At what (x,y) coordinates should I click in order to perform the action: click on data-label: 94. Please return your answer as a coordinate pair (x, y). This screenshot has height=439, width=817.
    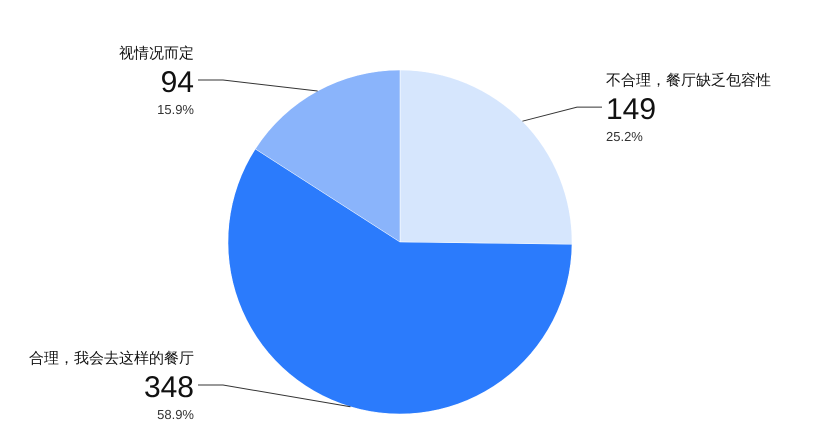
    Looking at the image, I should click on (177, 82).